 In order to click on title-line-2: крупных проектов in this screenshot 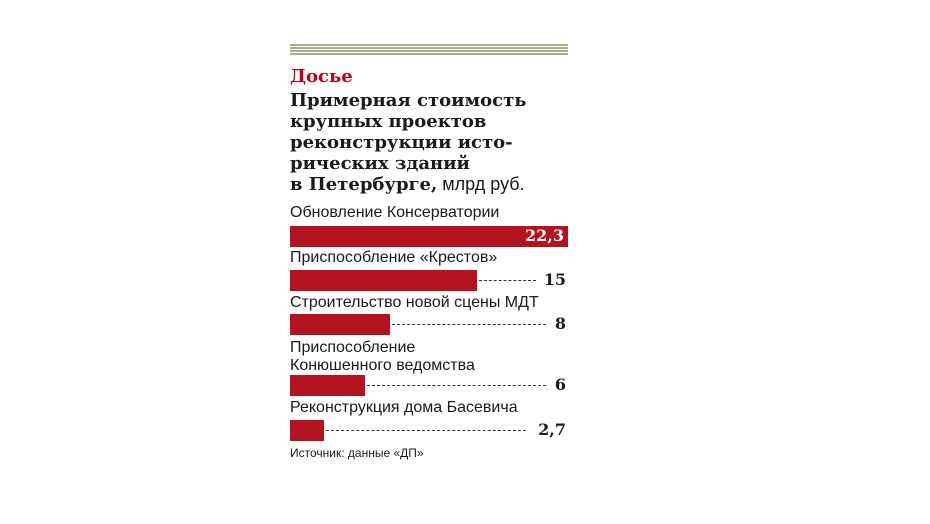, I will do `click(388, 121)`.